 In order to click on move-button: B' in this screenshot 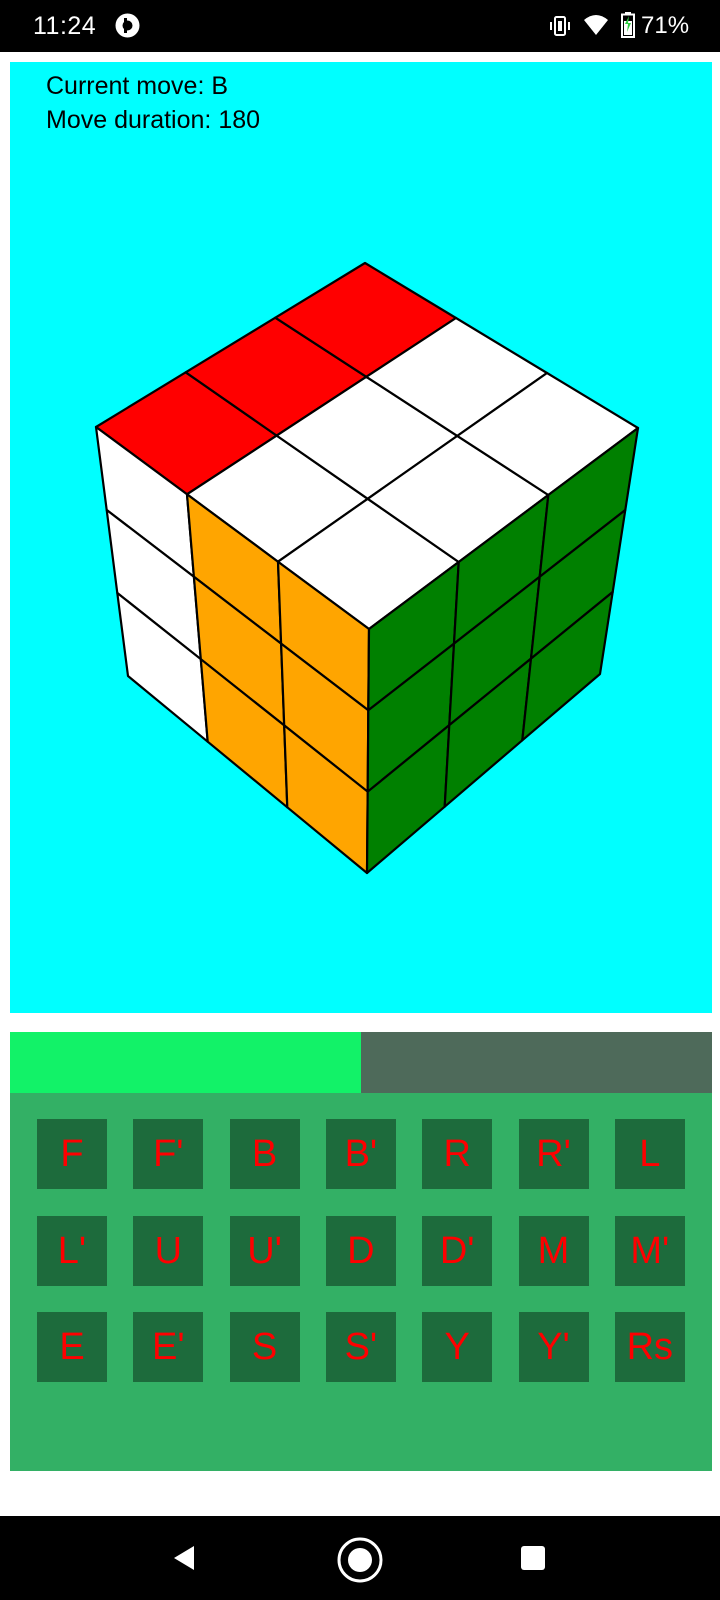, I will do `click(360, 1154)`.